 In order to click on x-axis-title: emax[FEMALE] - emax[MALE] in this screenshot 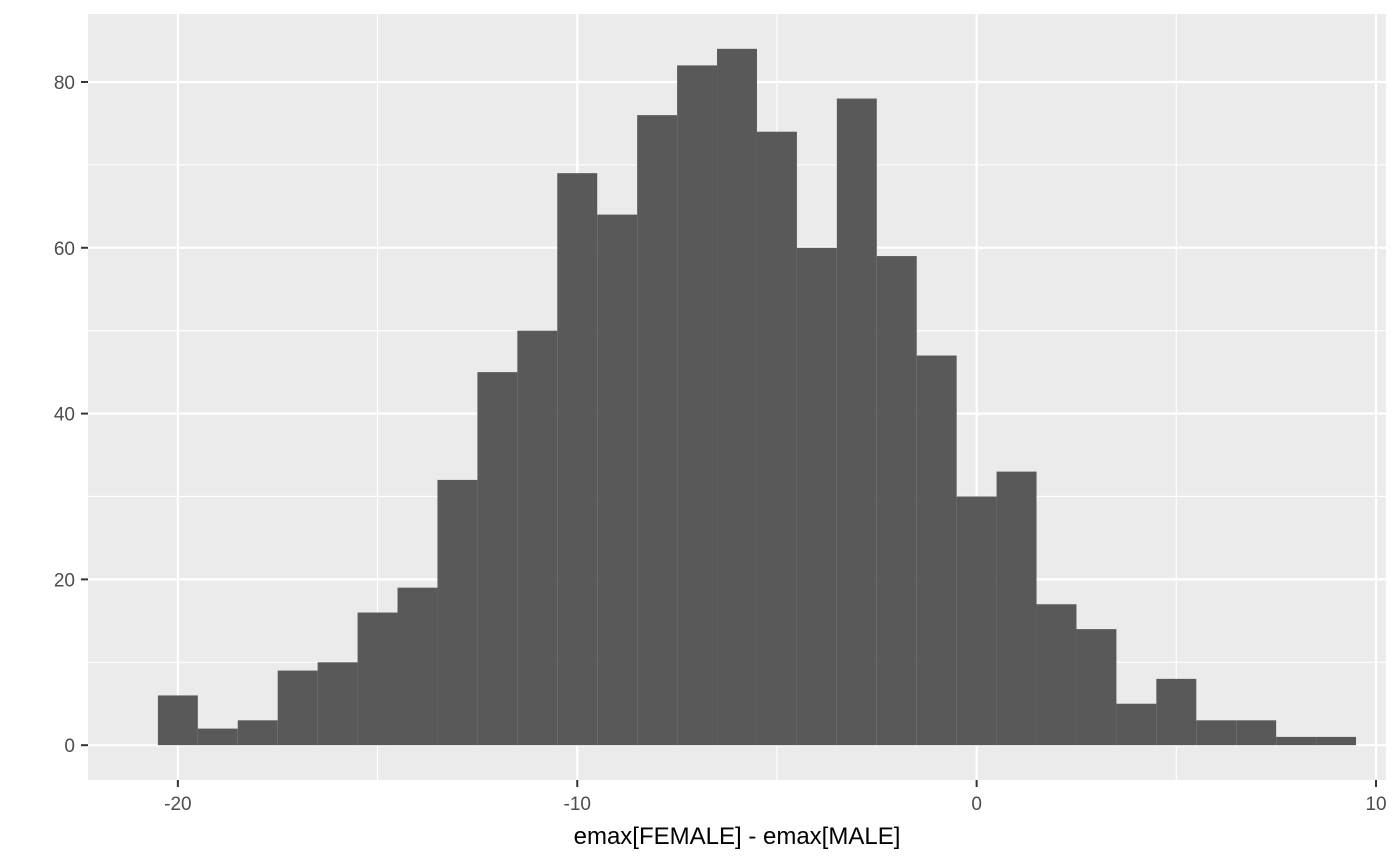, I will do `click(737, 836)`.